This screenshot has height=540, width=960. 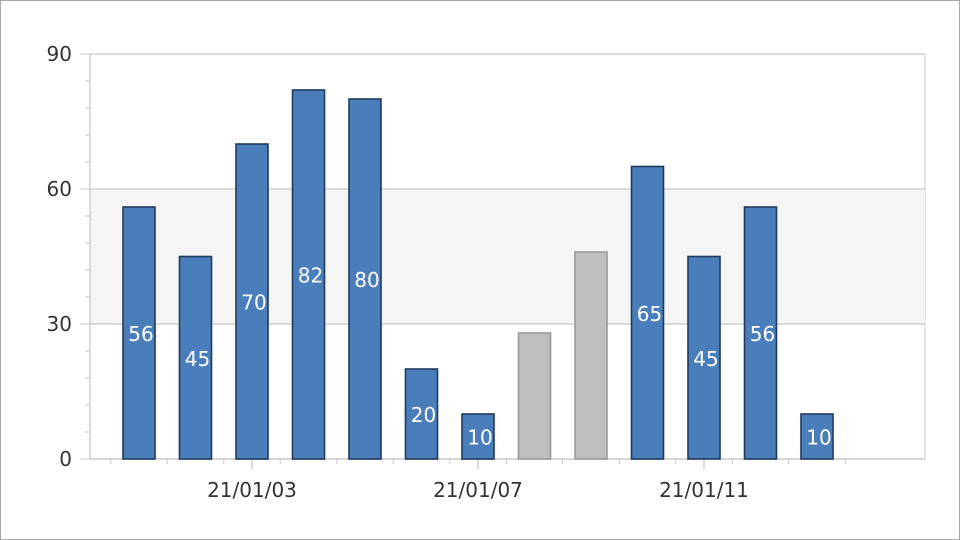 I want to click on y-tick-label: 60, so click(x=59, y=189).